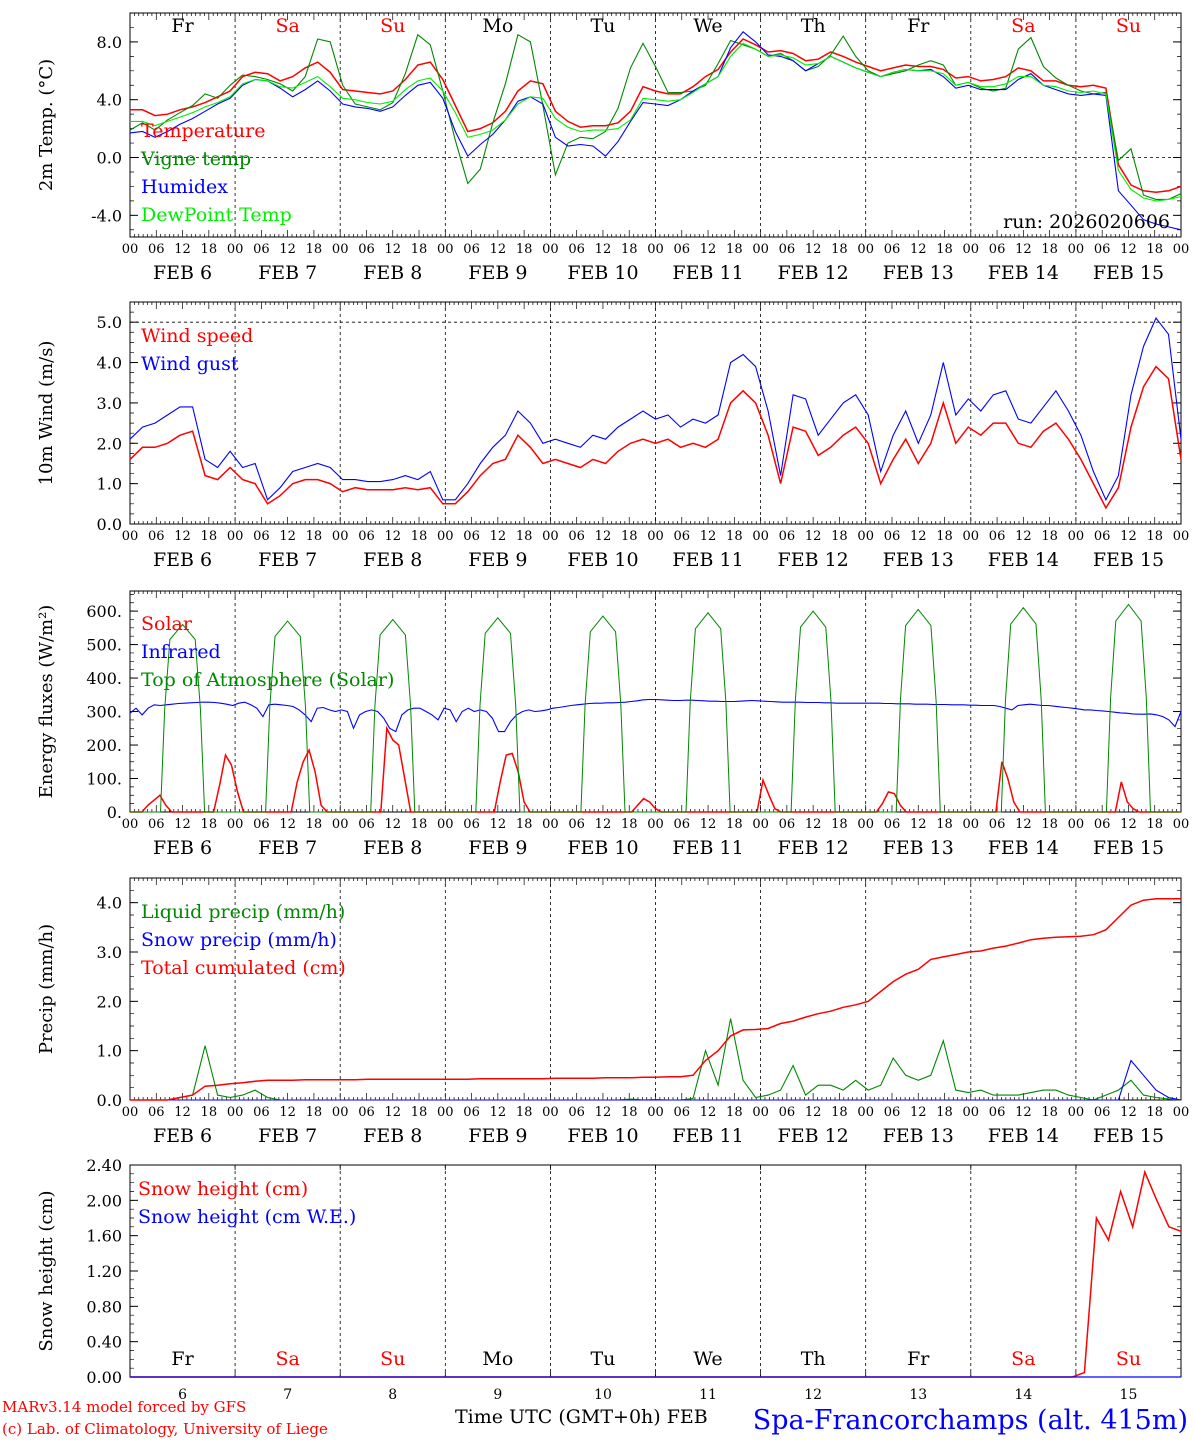  What do you see at coordinates (104, 1200) in the screenshot?
I see `y-tick-label: 2.00` at bounding box center [104, 1200].